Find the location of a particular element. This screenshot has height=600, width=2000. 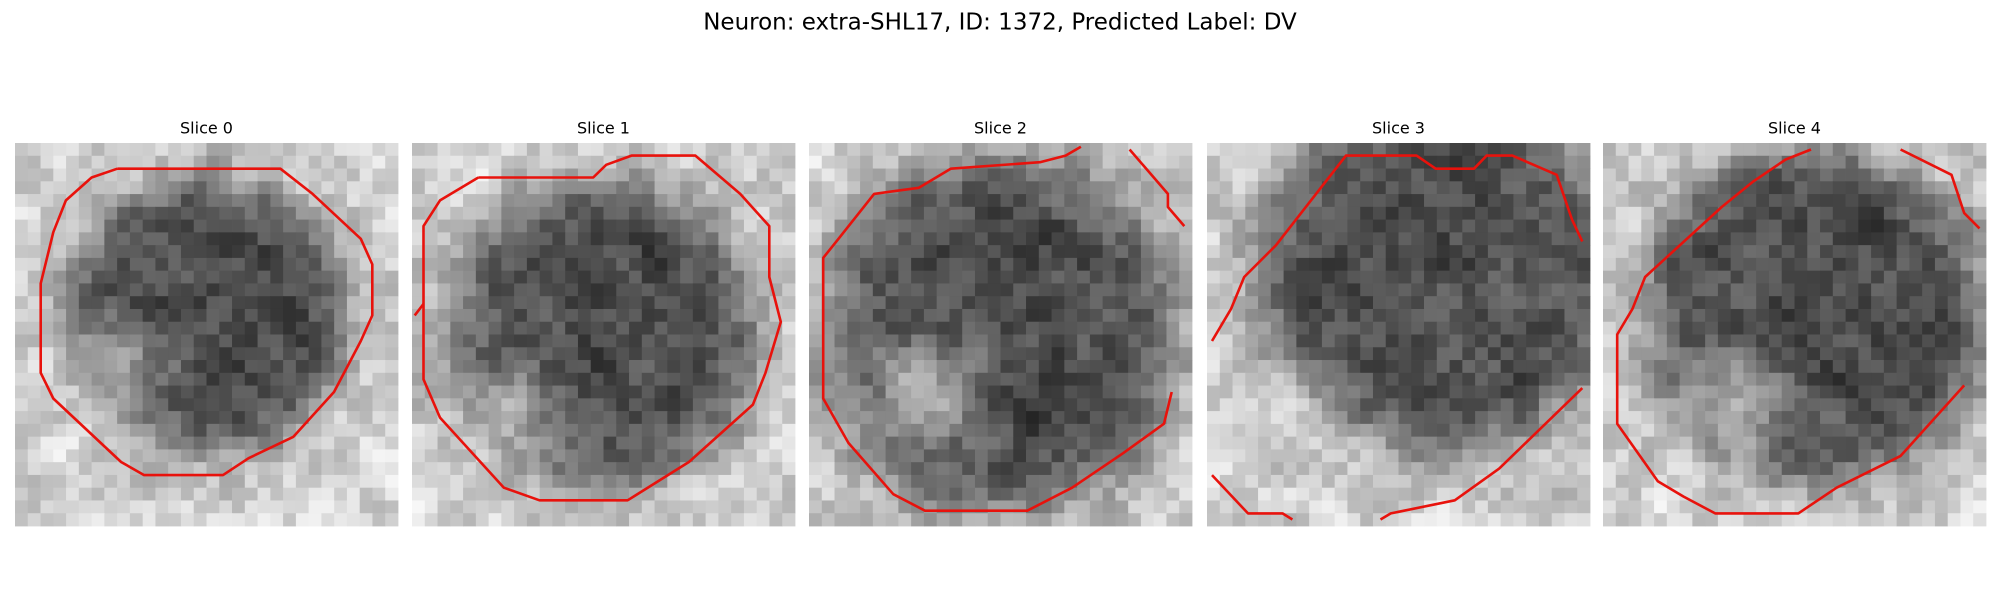

contour is located at coordinates (602, 328).